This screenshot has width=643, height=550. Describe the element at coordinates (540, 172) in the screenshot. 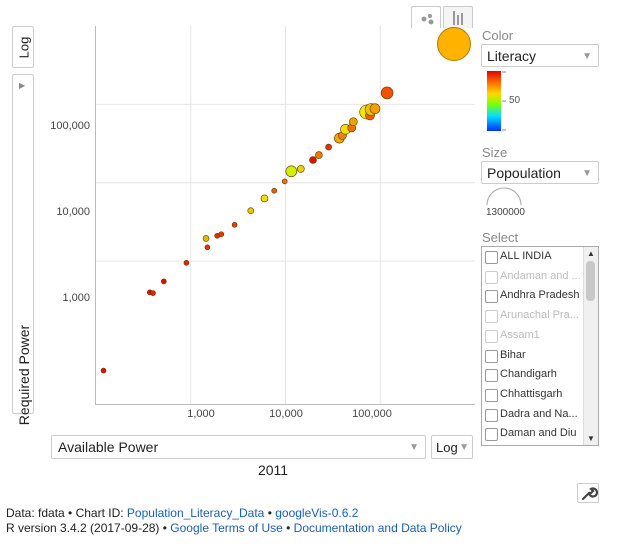

I see `size-dropdown: Popoulation ▼` at that location.